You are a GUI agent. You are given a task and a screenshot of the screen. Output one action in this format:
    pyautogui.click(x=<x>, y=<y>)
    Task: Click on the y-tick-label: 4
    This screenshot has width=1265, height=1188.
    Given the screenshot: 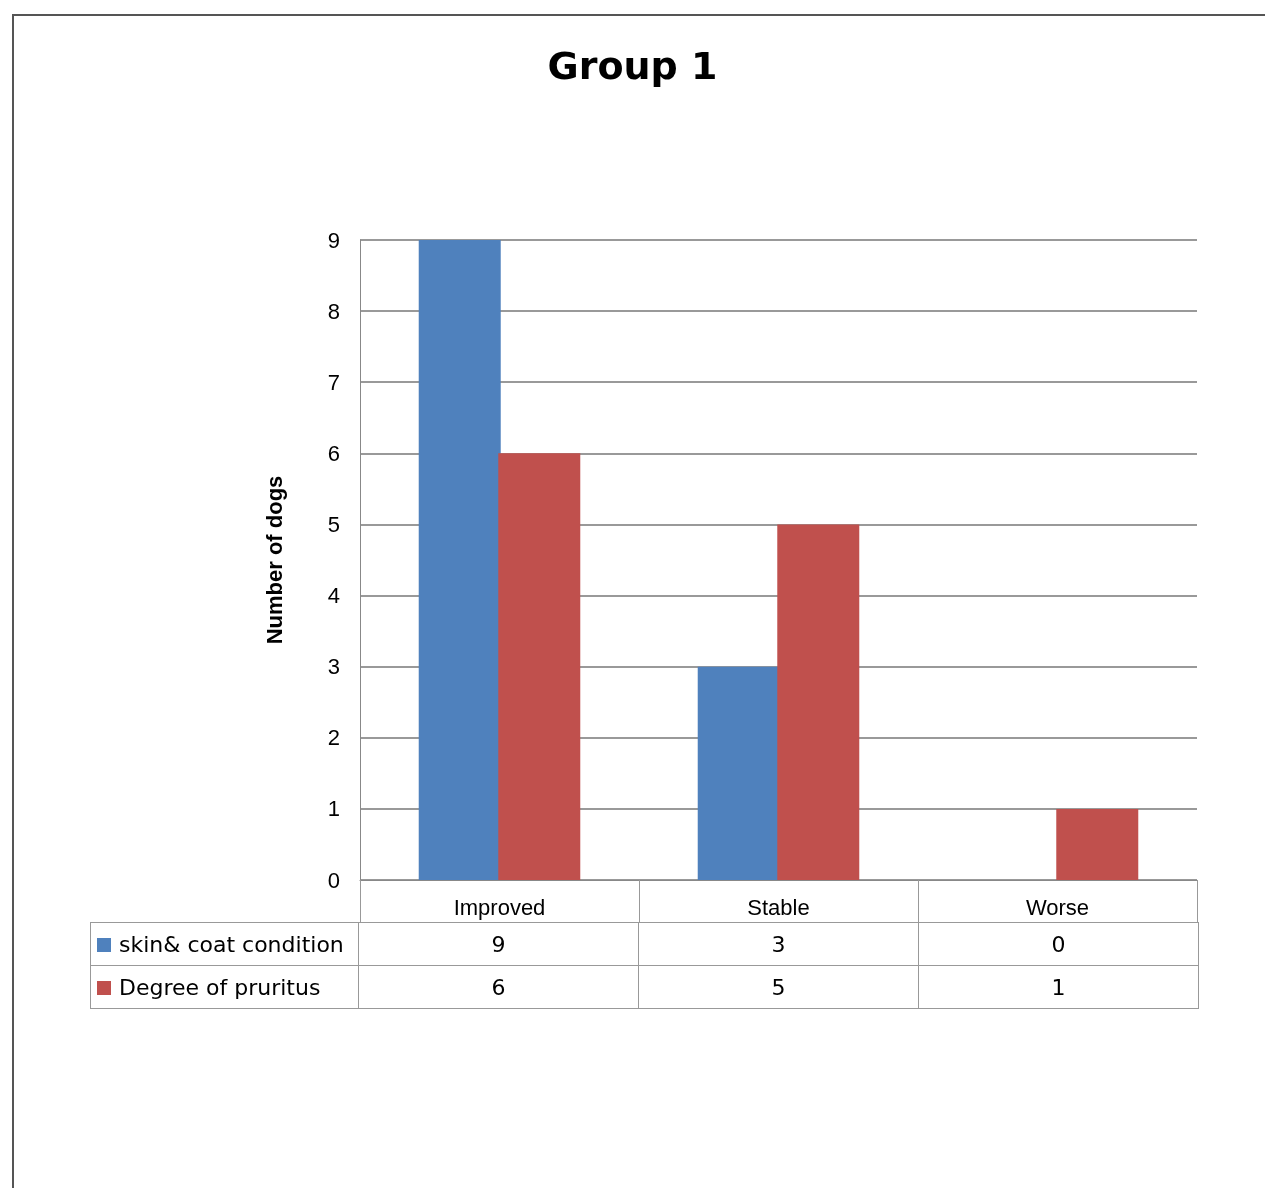 What is the action you would take?
    pyautogui.click(x=333, y=596)
    